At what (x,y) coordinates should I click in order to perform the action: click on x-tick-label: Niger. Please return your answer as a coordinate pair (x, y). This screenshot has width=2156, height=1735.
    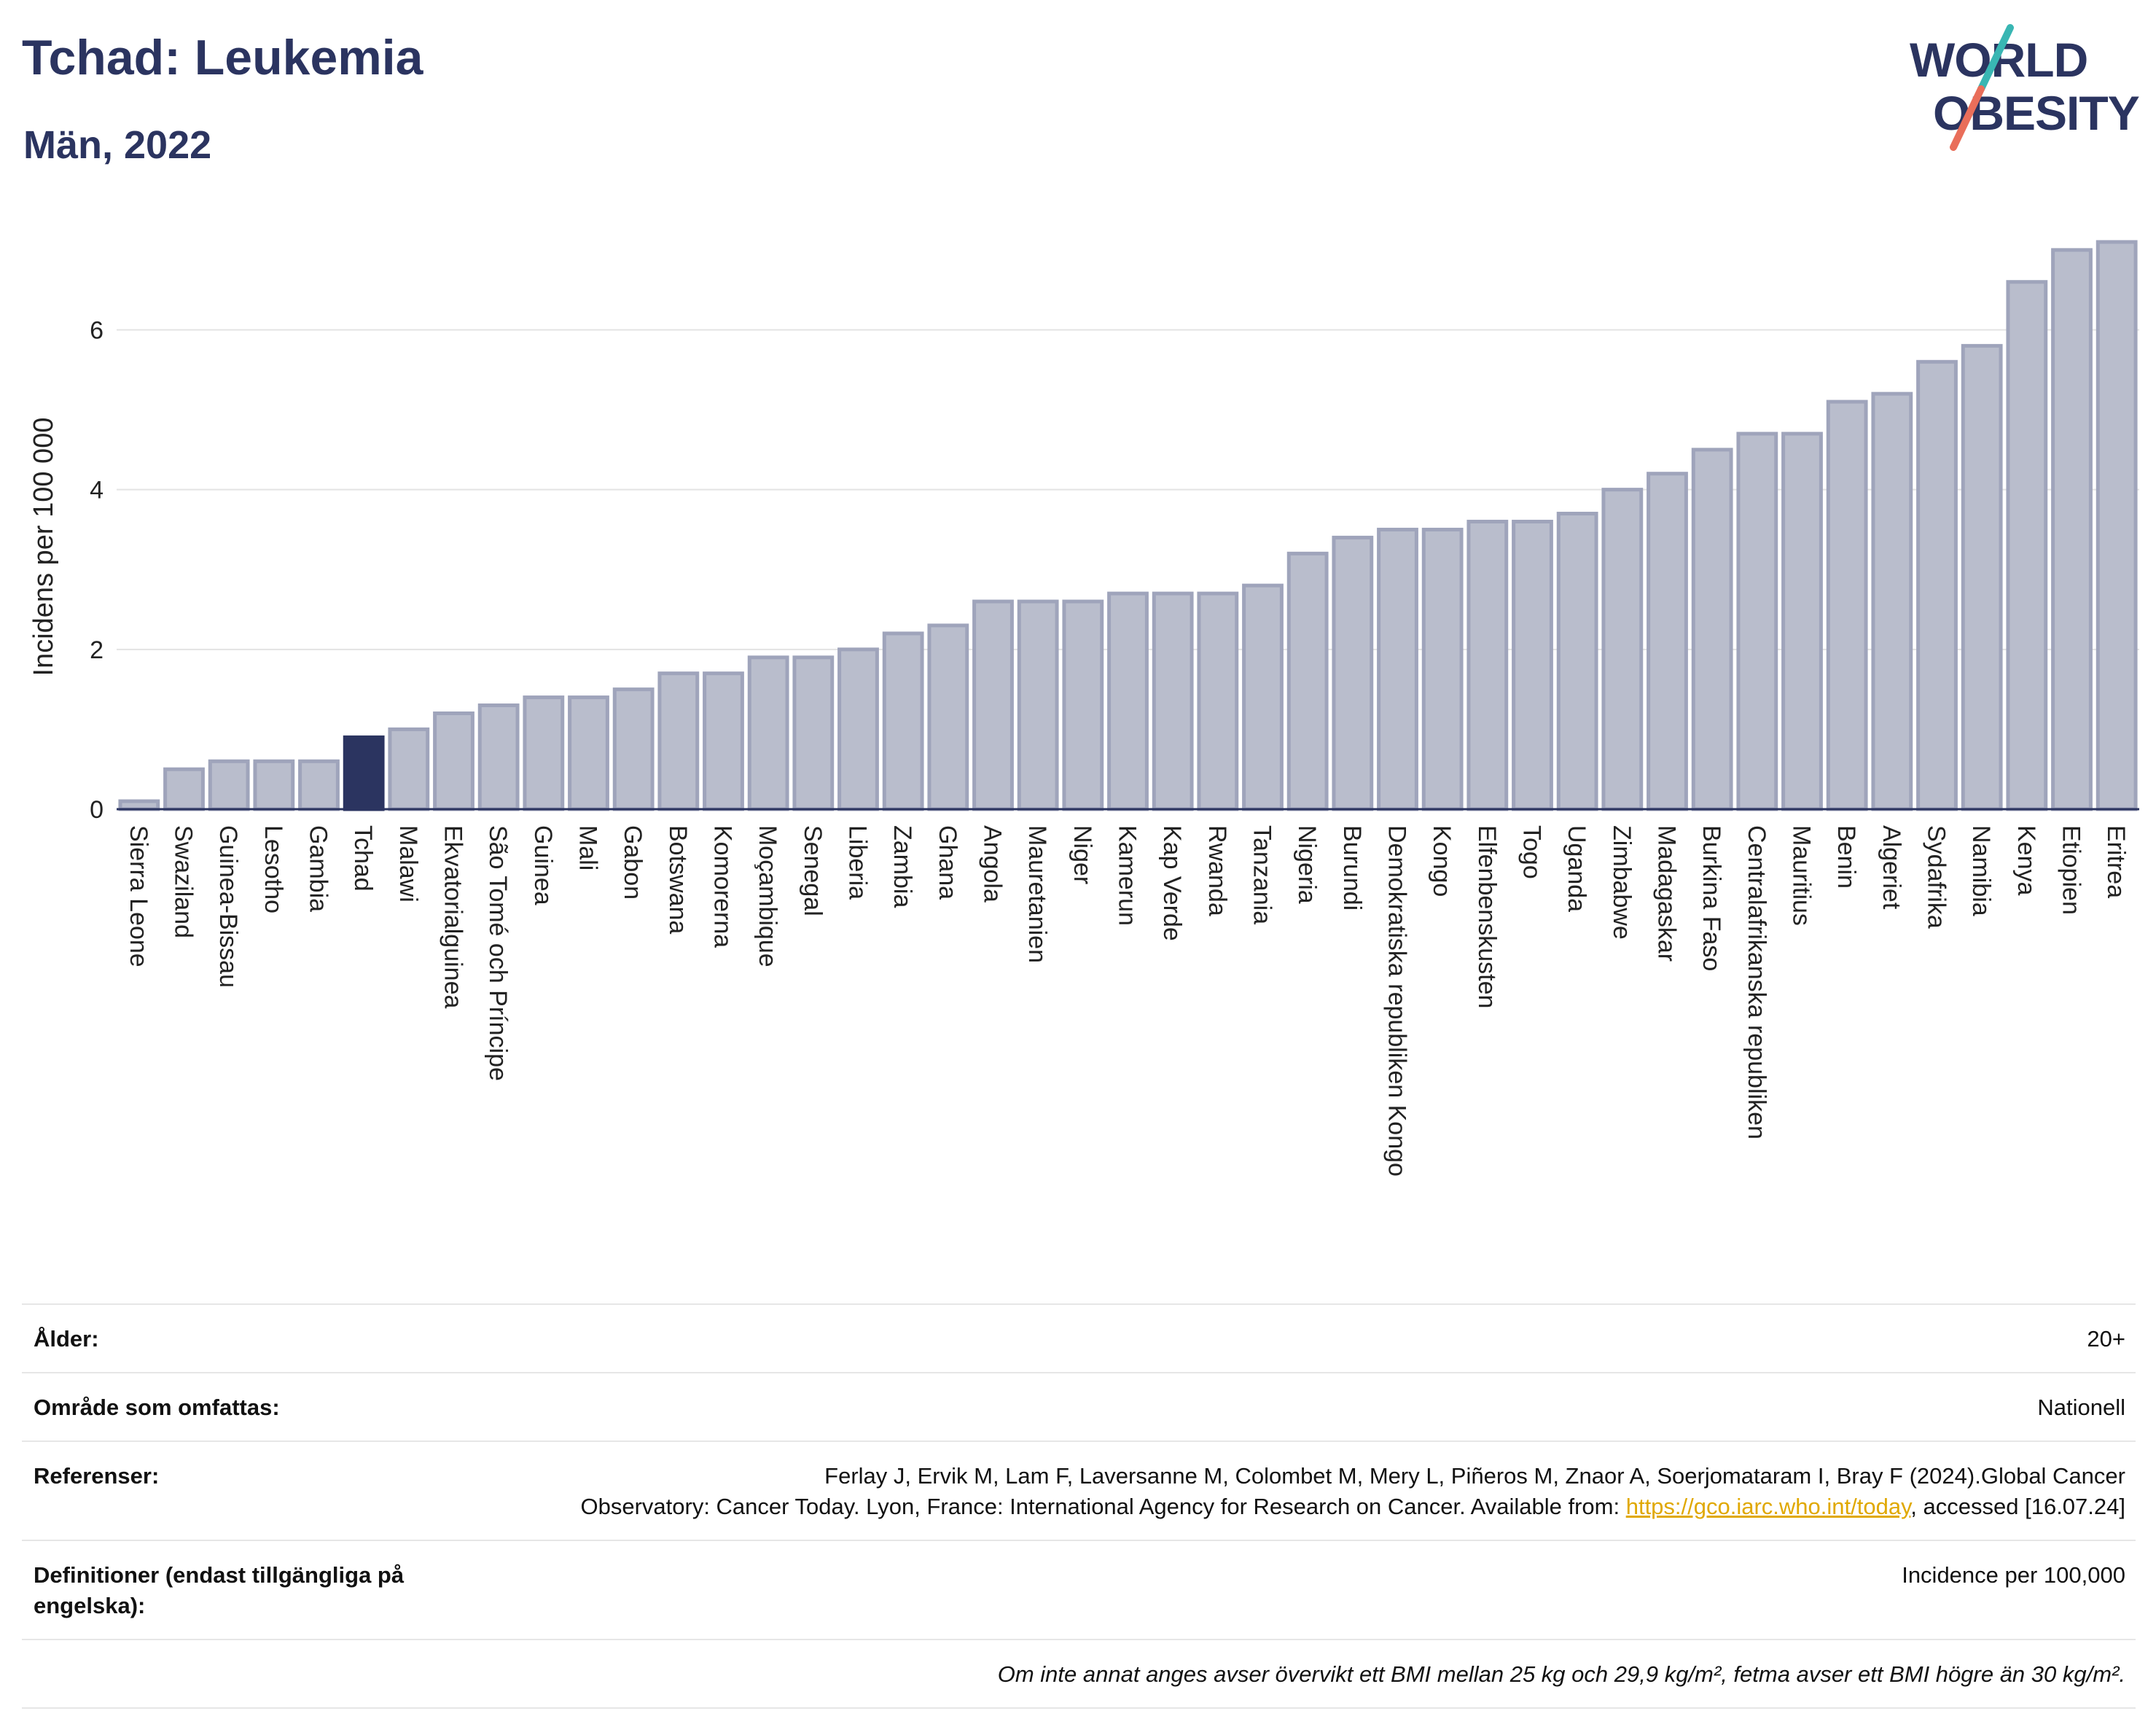
    Looking at the image, I should click on (1083, 854).